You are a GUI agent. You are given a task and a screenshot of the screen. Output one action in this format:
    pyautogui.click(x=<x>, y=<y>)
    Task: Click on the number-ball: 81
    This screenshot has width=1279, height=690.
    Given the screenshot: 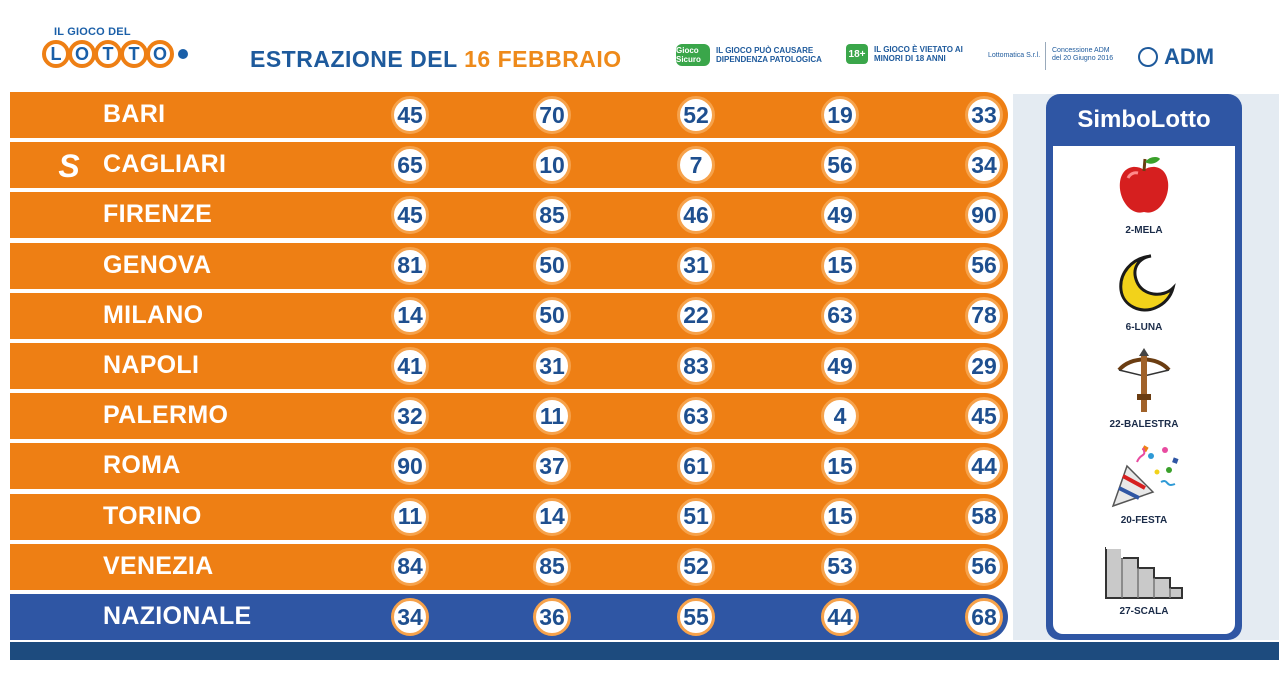 What is the action you would take?
    pyautogui.click(x=410, y=265)
    